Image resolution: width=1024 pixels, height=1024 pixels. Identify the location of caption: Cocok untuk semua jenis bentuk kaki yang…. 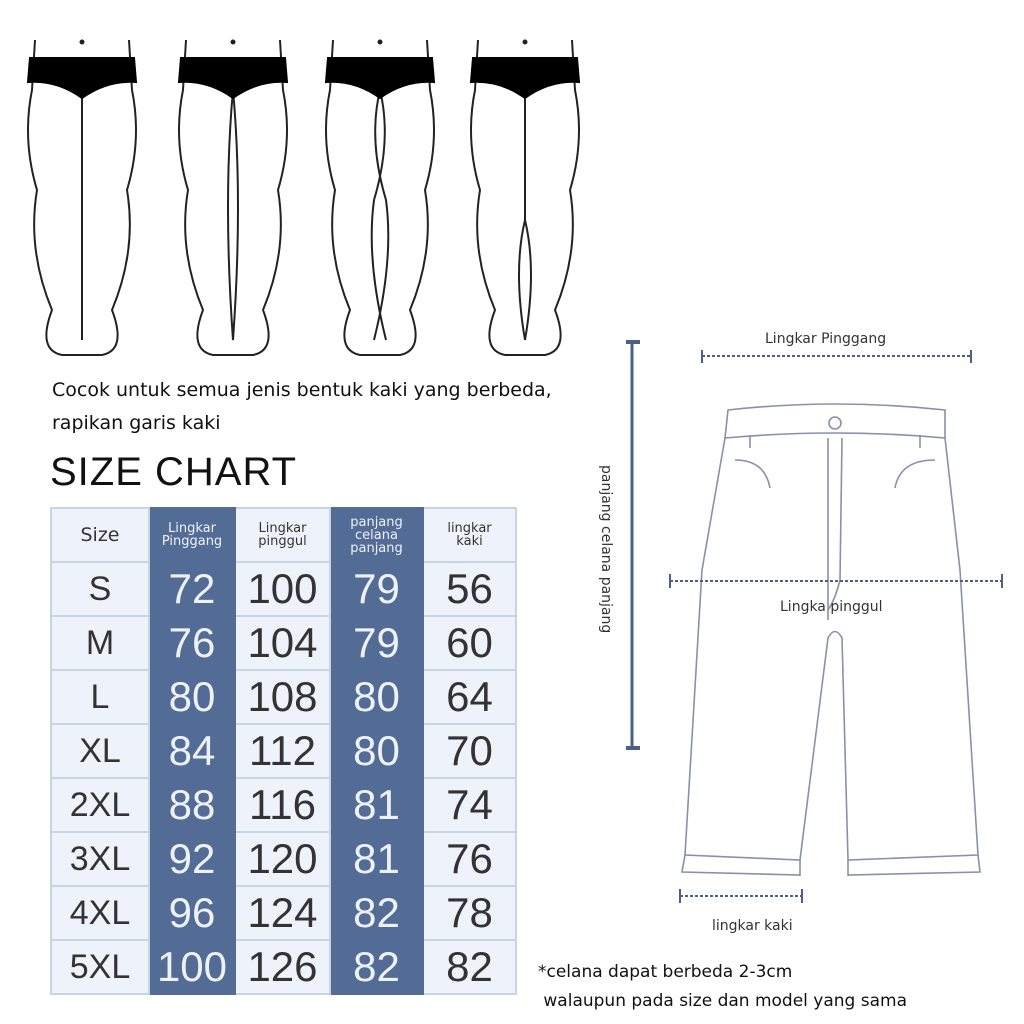
(302, 407).